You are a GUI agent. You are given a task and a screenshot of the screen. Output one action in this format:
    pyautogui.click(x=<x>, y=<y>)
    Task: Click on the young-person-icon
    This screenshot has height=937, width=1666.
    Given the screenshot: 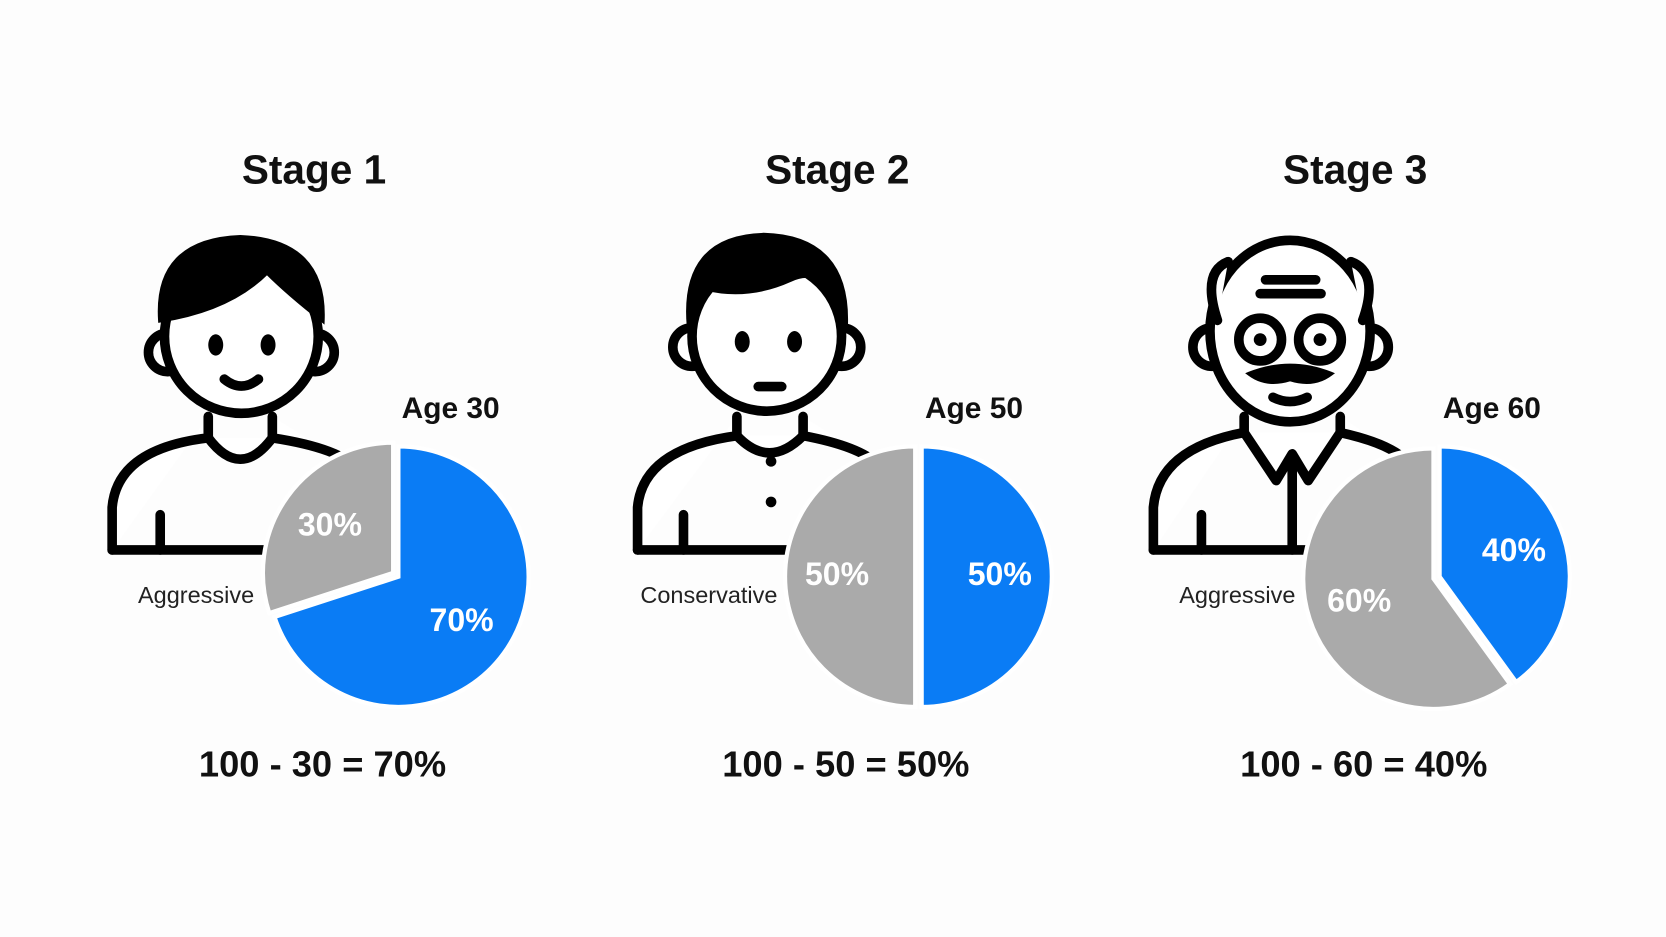 What is the action you would take?
    pyautogui.click(x=235, y=394)
    